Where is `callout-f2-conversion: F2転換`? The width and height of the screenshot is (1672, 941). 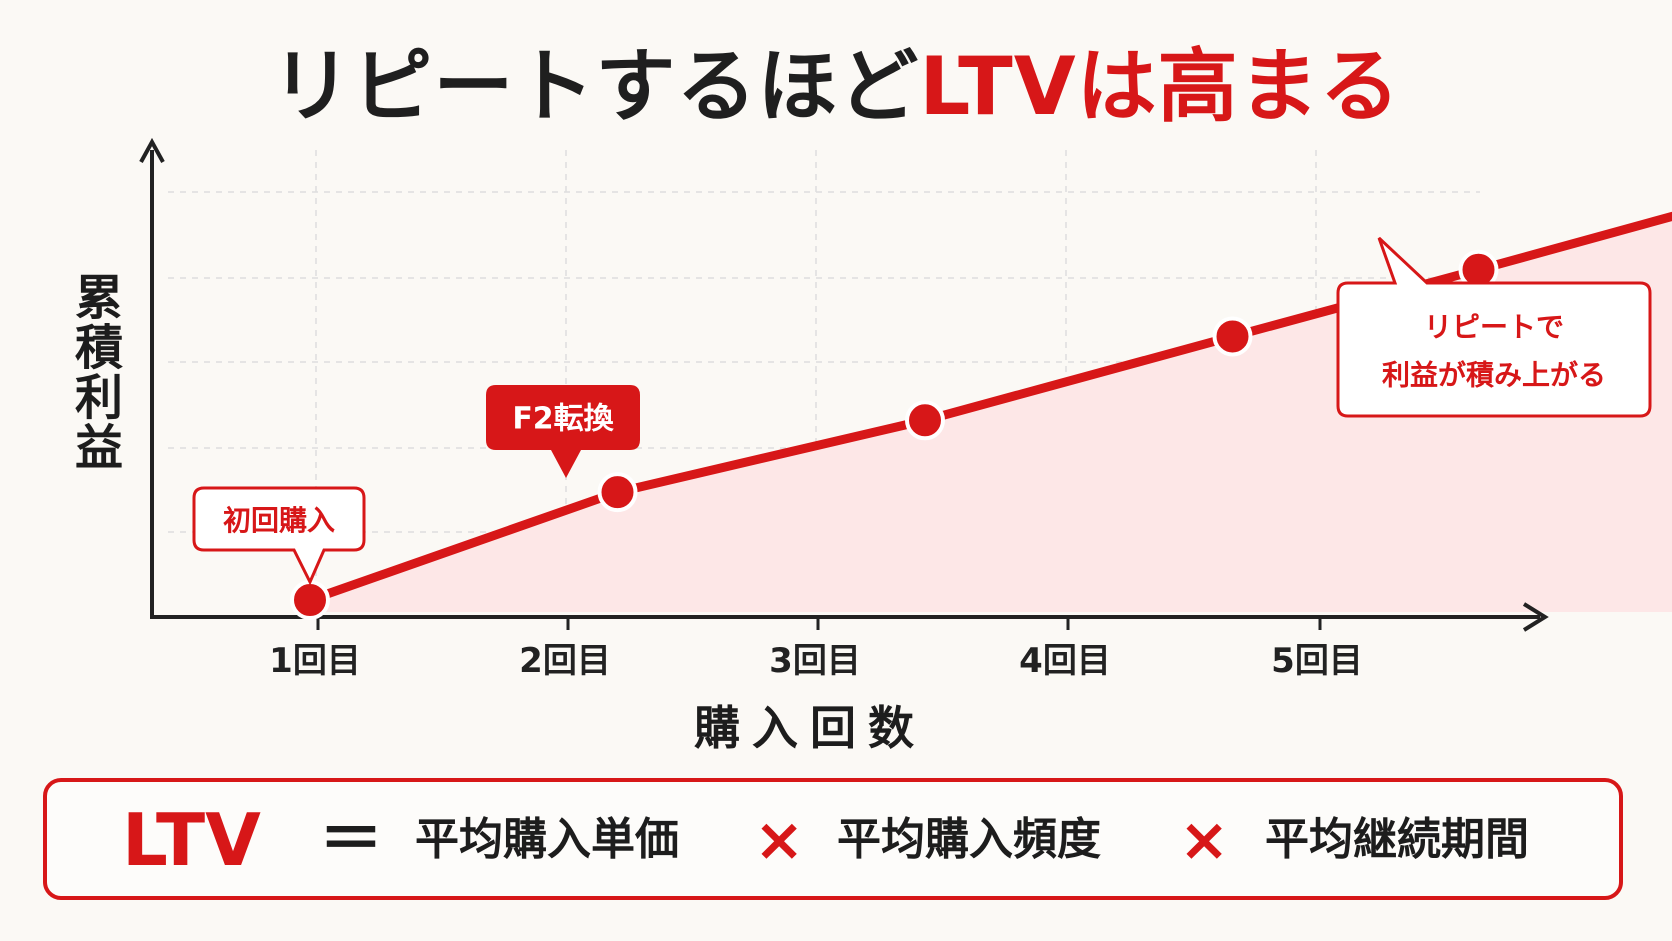
callout-f2-conversion: F2転換 is located at coordinates (563, 431).